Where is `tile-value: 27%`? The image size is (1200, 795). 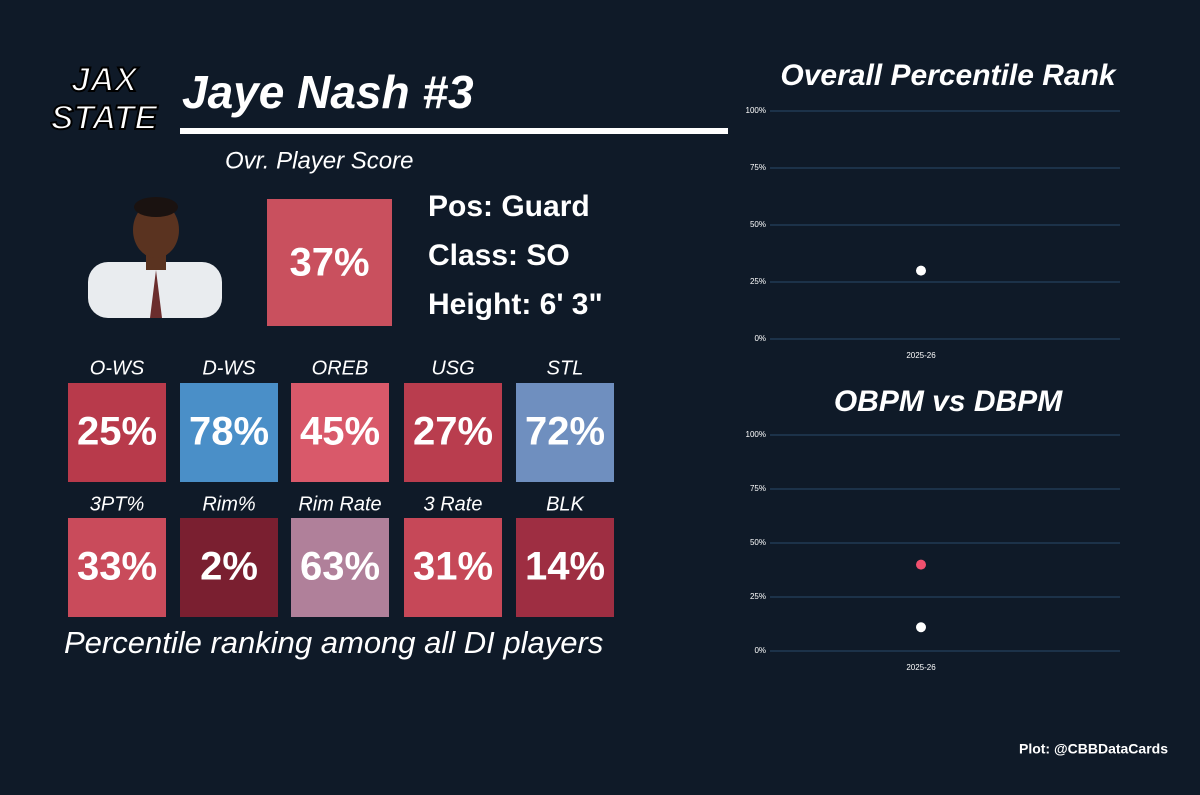 tile-value: 27% is located at coordinates (453, 432).